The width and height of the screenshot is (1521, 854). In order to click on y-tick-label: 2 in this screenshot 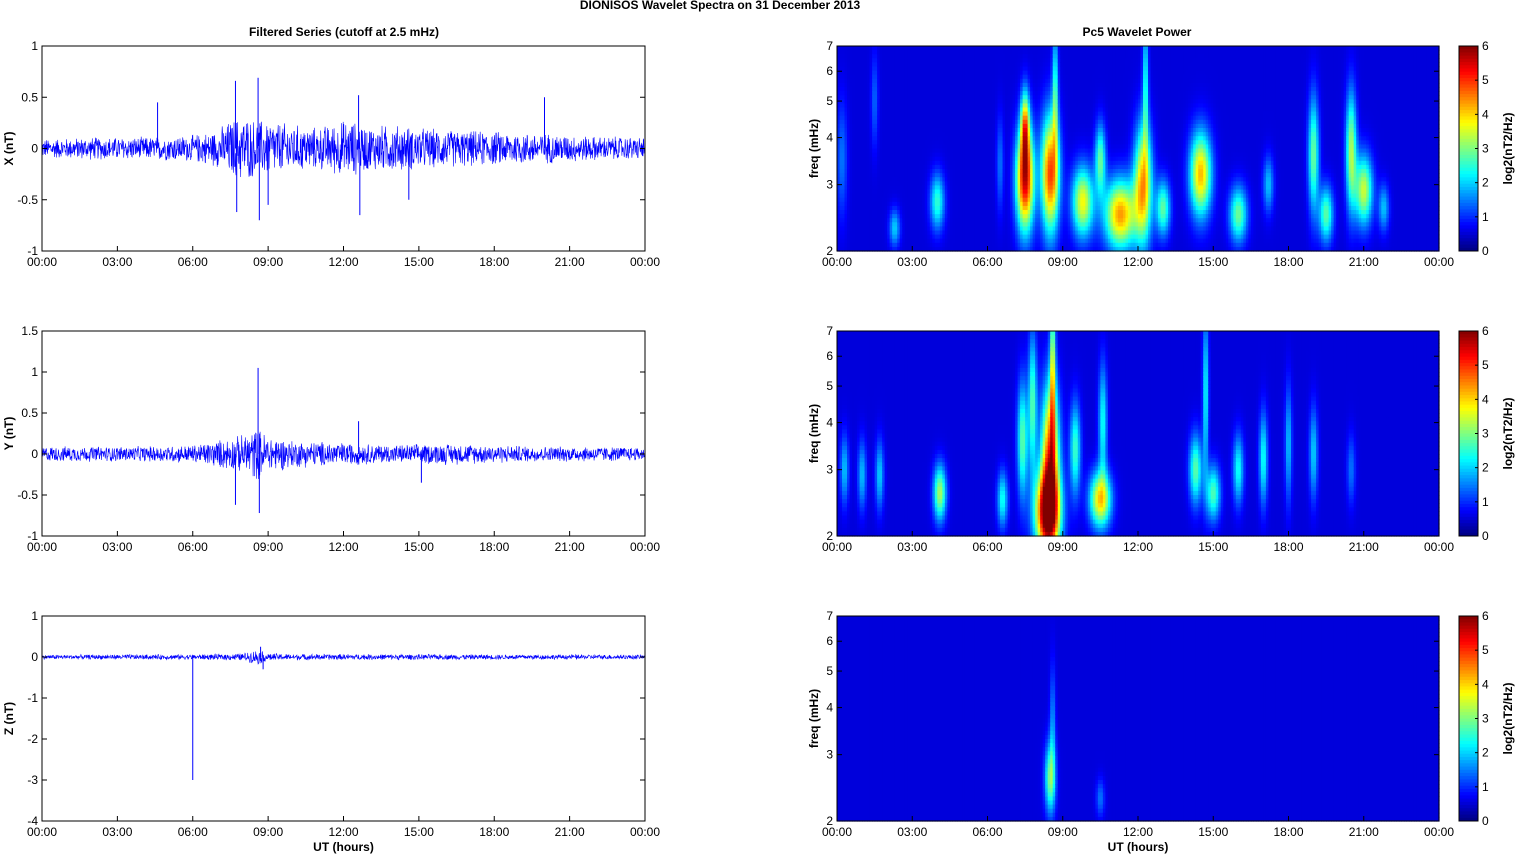, I will do `click(829, 821)`.